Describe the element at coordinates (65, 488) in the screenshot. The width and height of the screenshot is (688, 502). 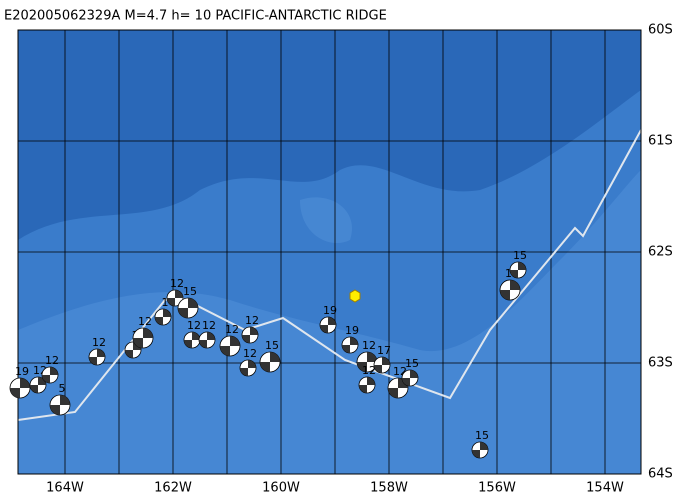
I see `lon-label: 164W` at that location.